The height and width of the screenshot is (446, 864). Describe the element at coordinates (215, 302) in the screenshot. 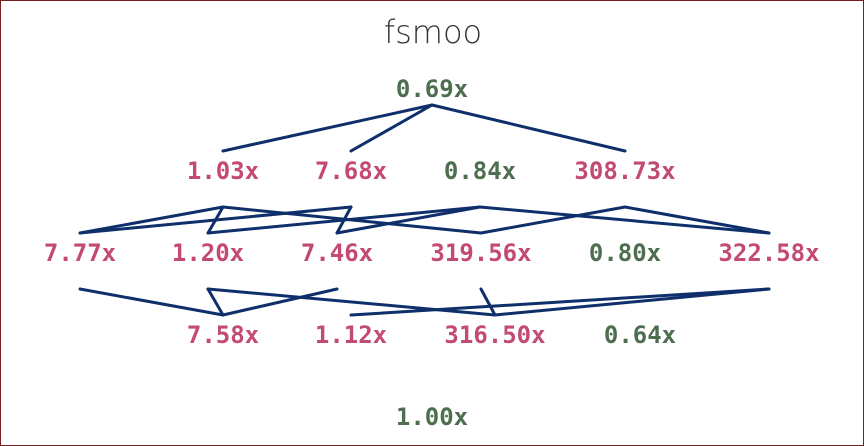

I see `edge-b2-c1` at that location.